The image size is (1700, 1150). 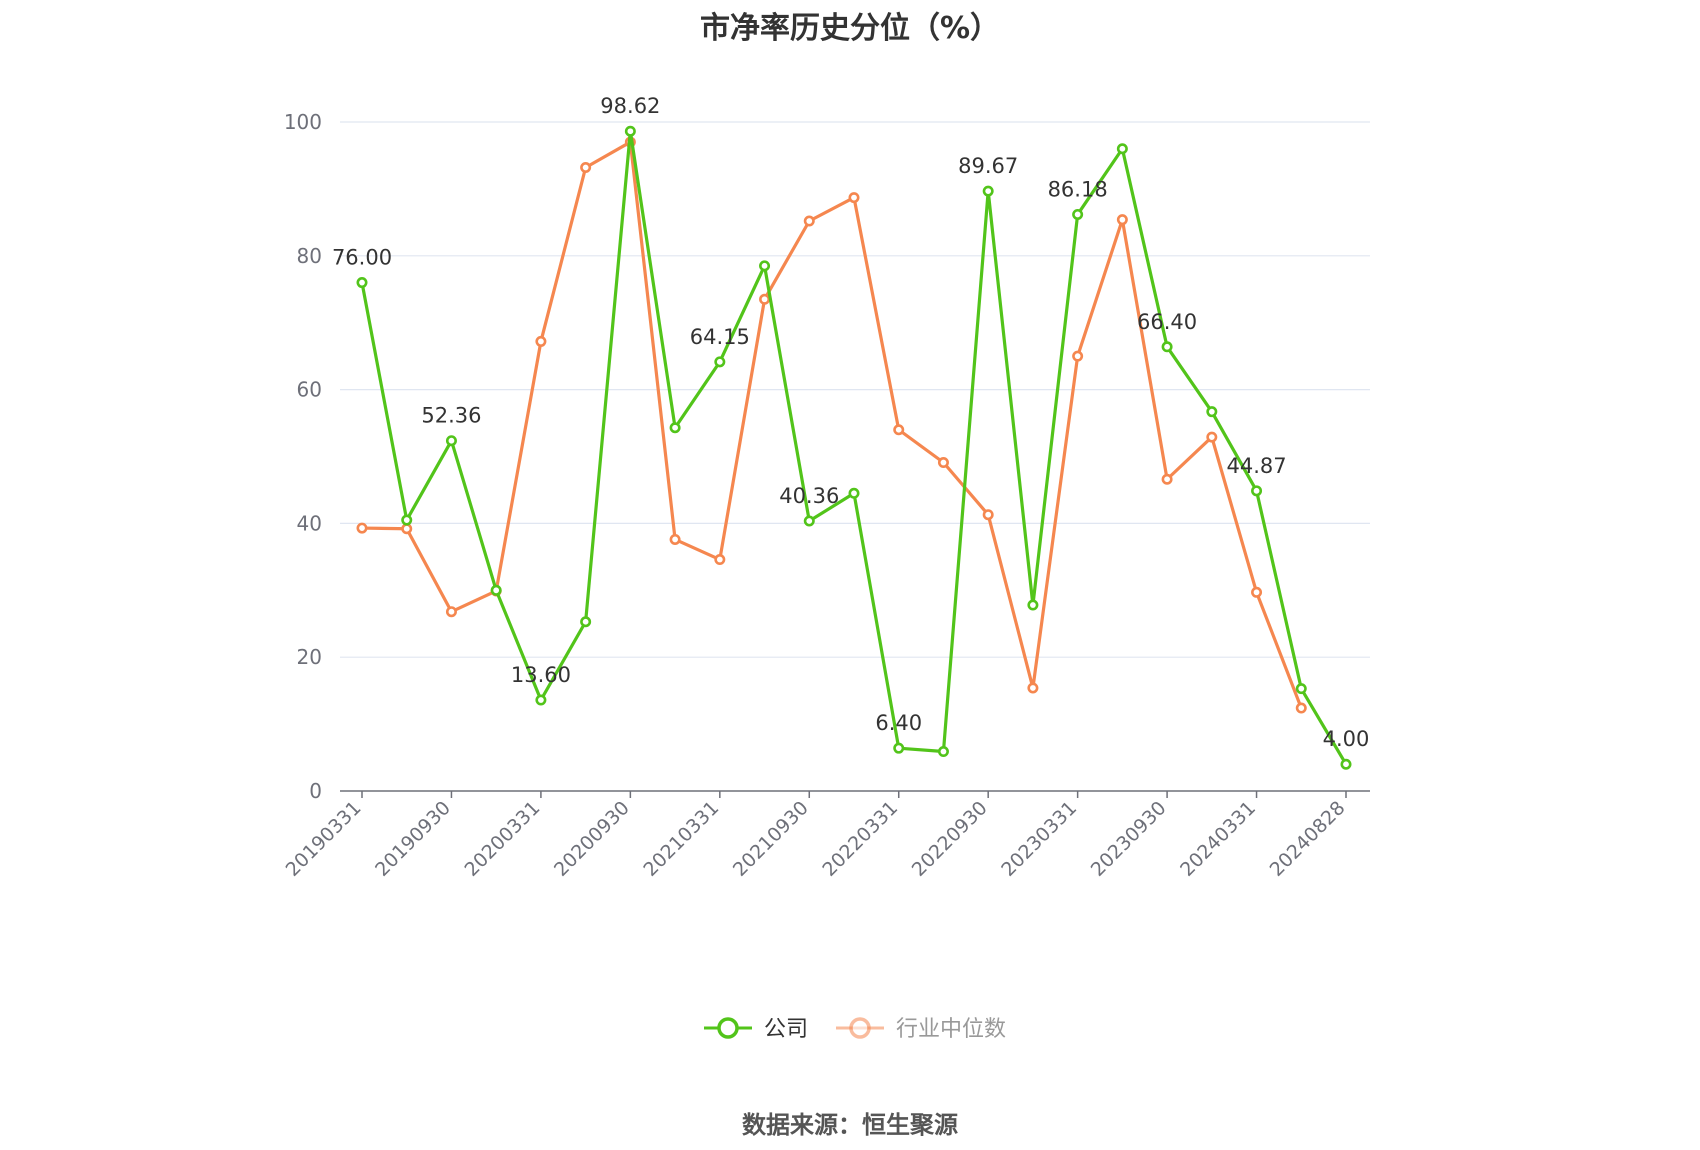 I want to click on data-label: 98.62, so click(x=630, y=106).